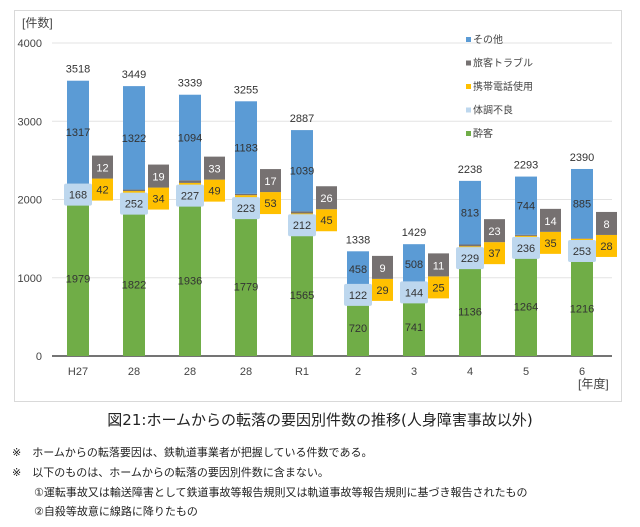 The width and height of the screenshot is (640, 527). I want to click on total-label: 3449, so click(134, 75).